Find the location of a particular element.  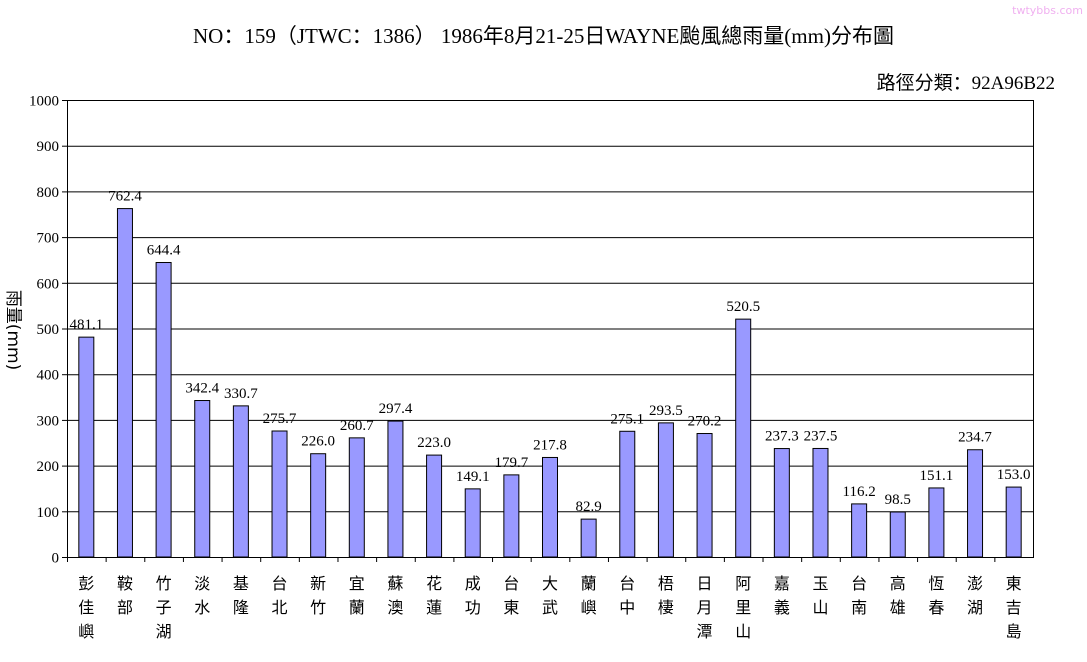

bar-日月潭 is located at coordinates (704, 495).